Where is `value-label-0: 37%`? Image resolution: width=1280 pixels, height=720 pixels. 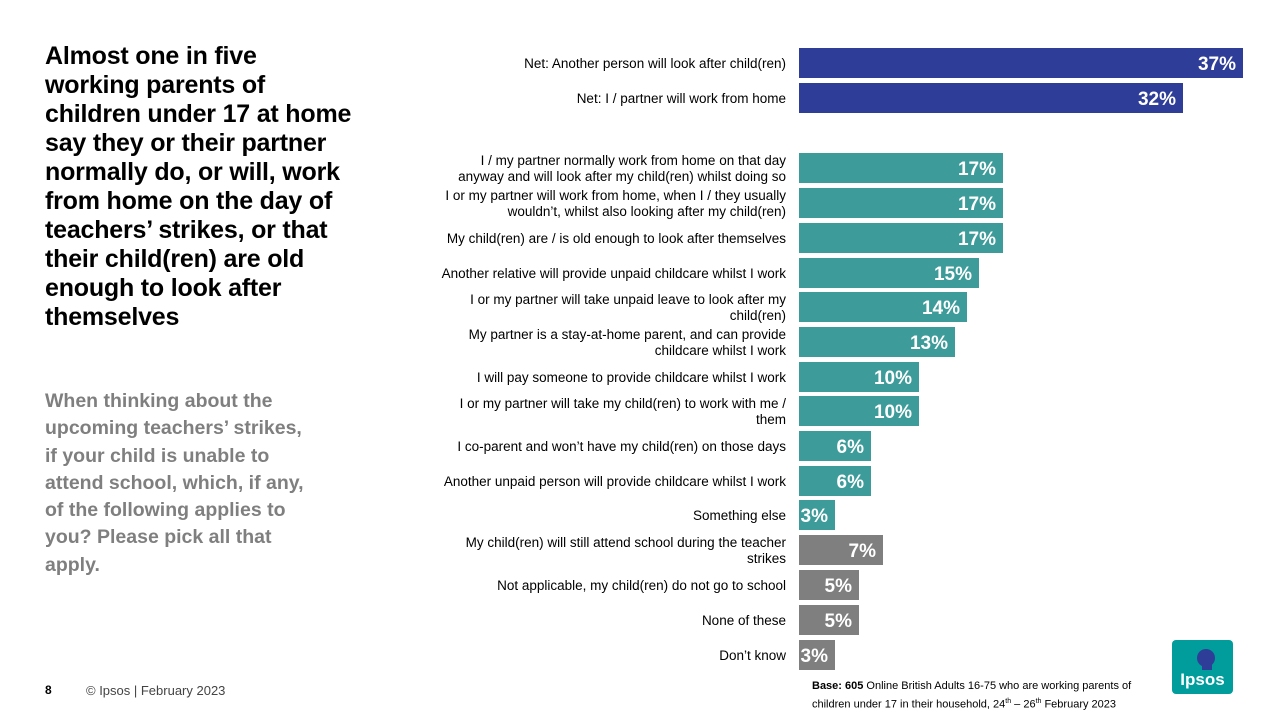 value-label-0: 37% is located at coordinates (1217, 64).